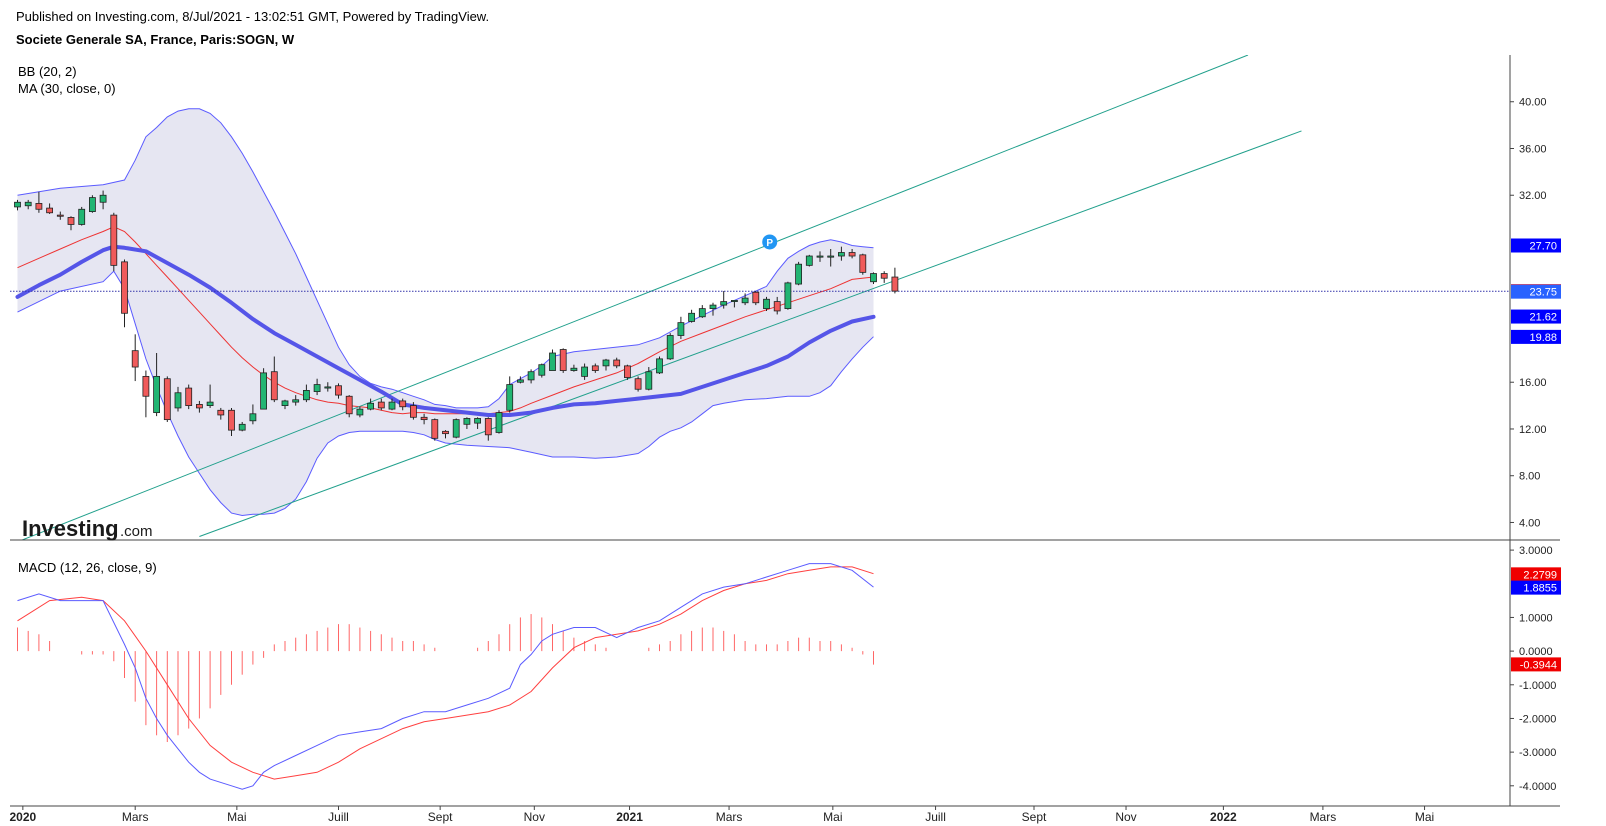 Image resolution: width=1606 pixels, height=826 pixels. I want to click on x-tick-label: 2022, so click(1223, 817).